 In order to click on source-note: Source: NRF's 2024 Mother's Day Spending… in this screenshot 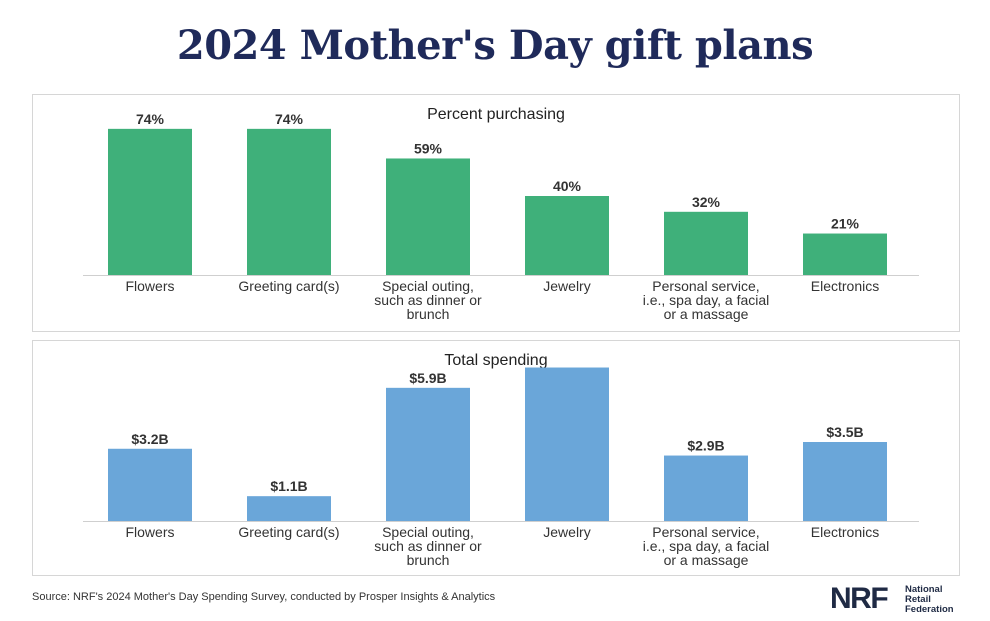, I will do `click(264, 597)`.